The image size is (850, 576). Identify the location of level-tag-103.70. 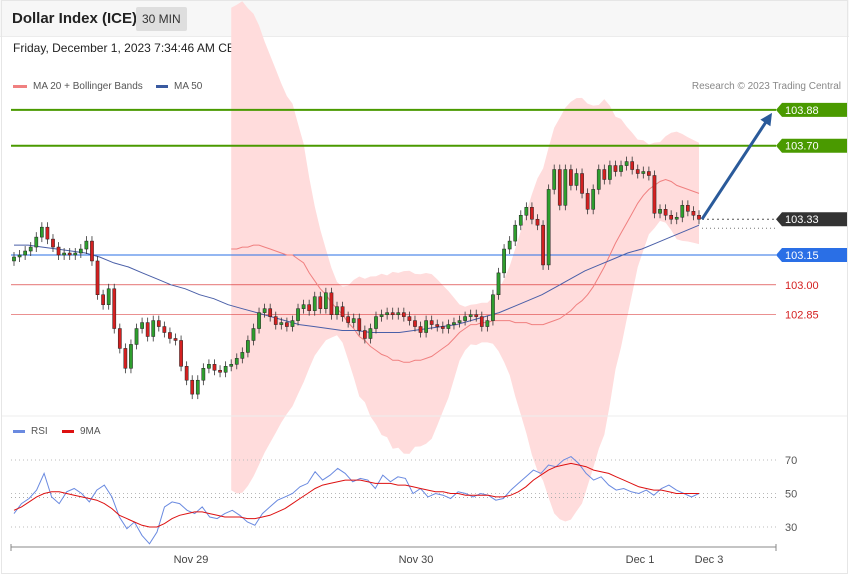
(811, 145).